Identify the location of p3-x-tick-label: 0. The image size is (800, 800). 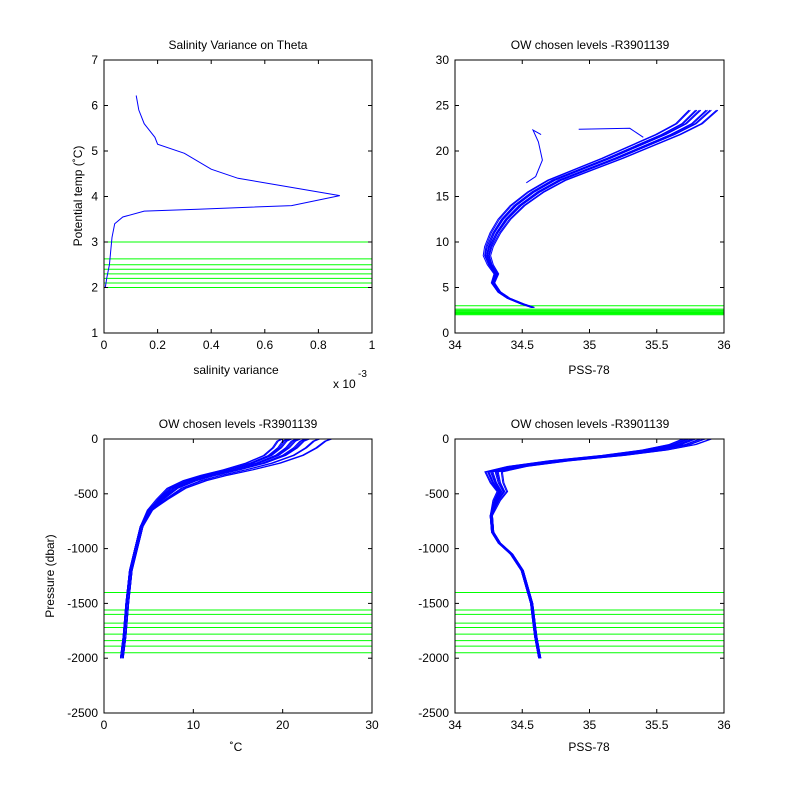
(104, 725).